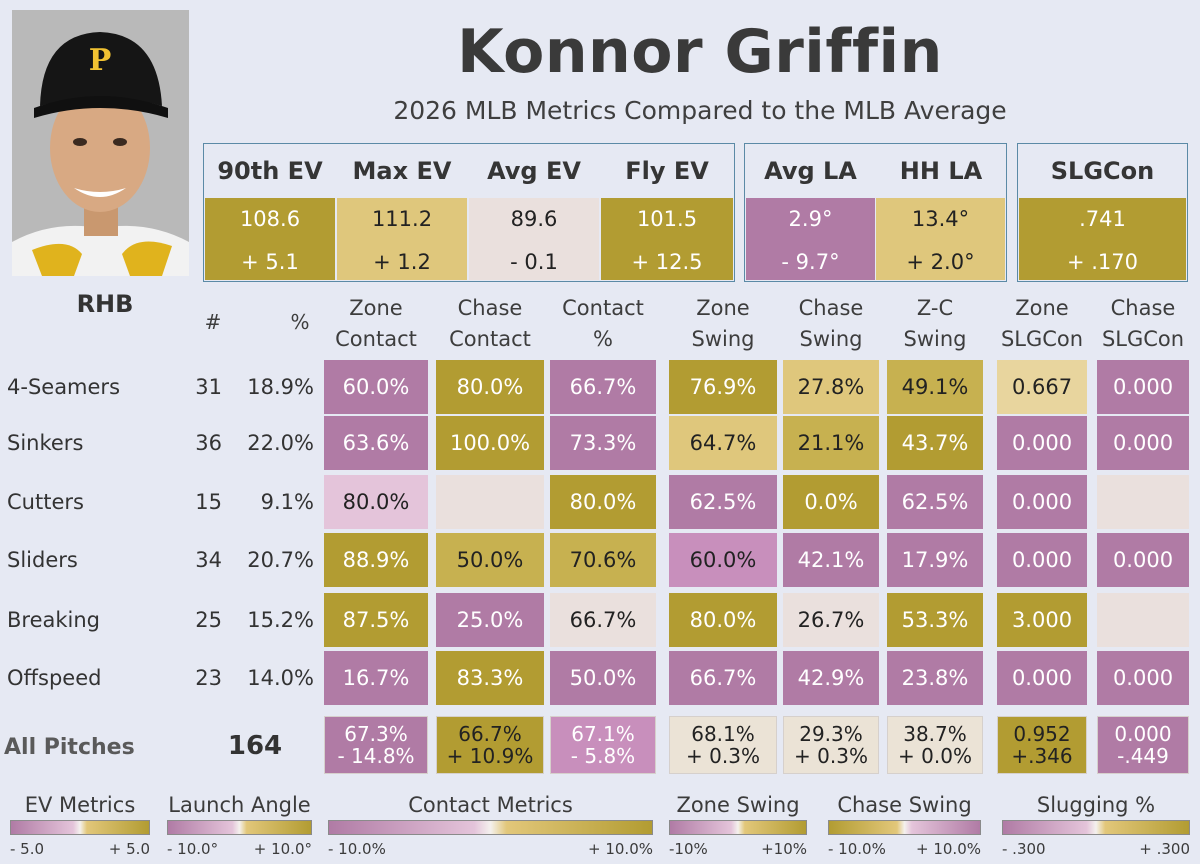  I want to click on row-label: Cutters, so click(45, 502).